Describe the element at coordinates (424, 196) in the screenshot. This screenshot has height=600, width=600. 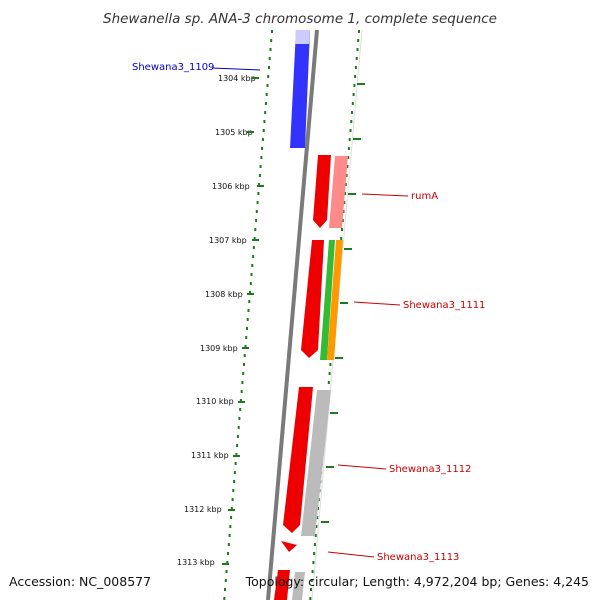
I see `gene-label-ruma: rumA` at that location.